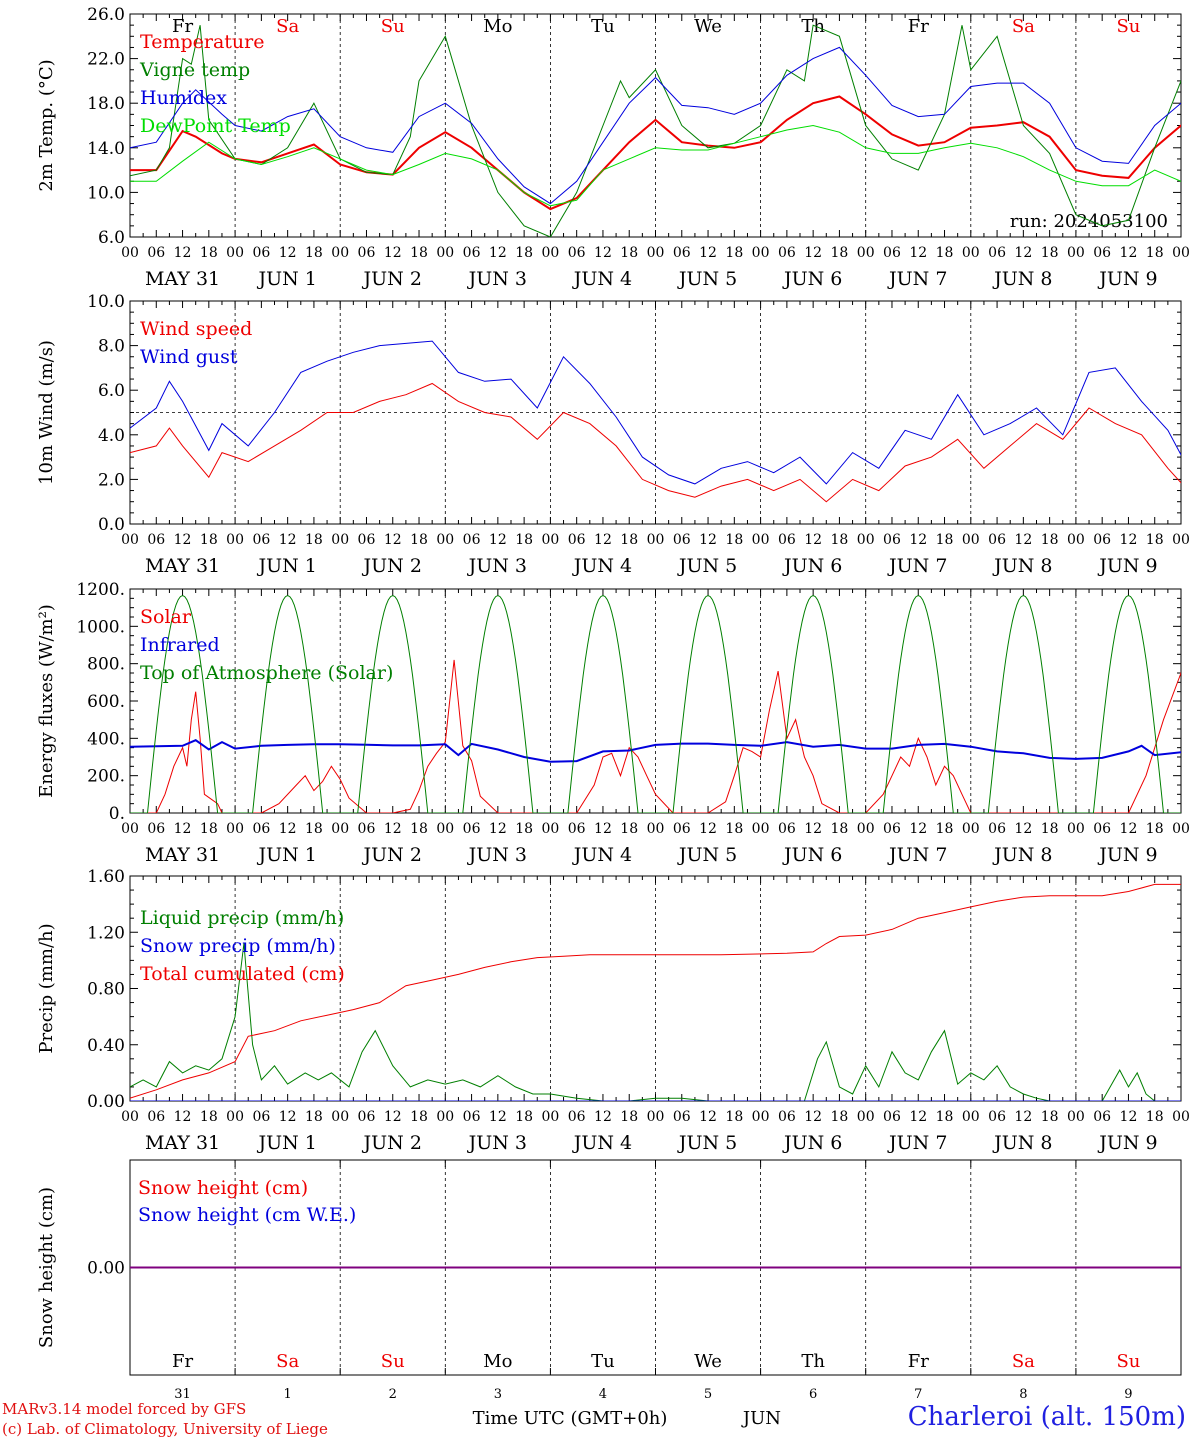  What do you see at coordinates (1089, 221) in the screenshot?
I see `run-label: run: 2024053100` at bounding box center [1089, 221].